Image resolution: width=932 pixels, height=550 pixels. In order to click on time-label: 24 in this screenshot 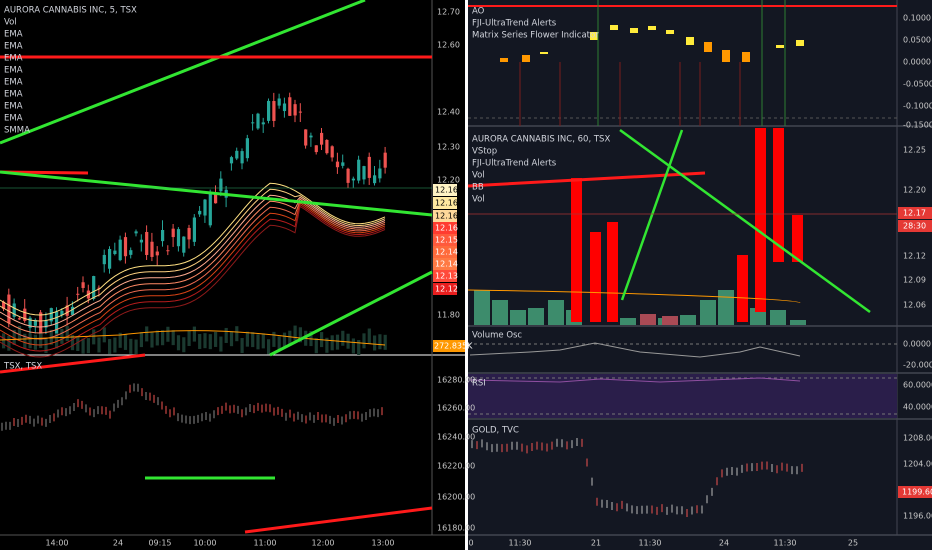, I will do `click(118, 543)`.